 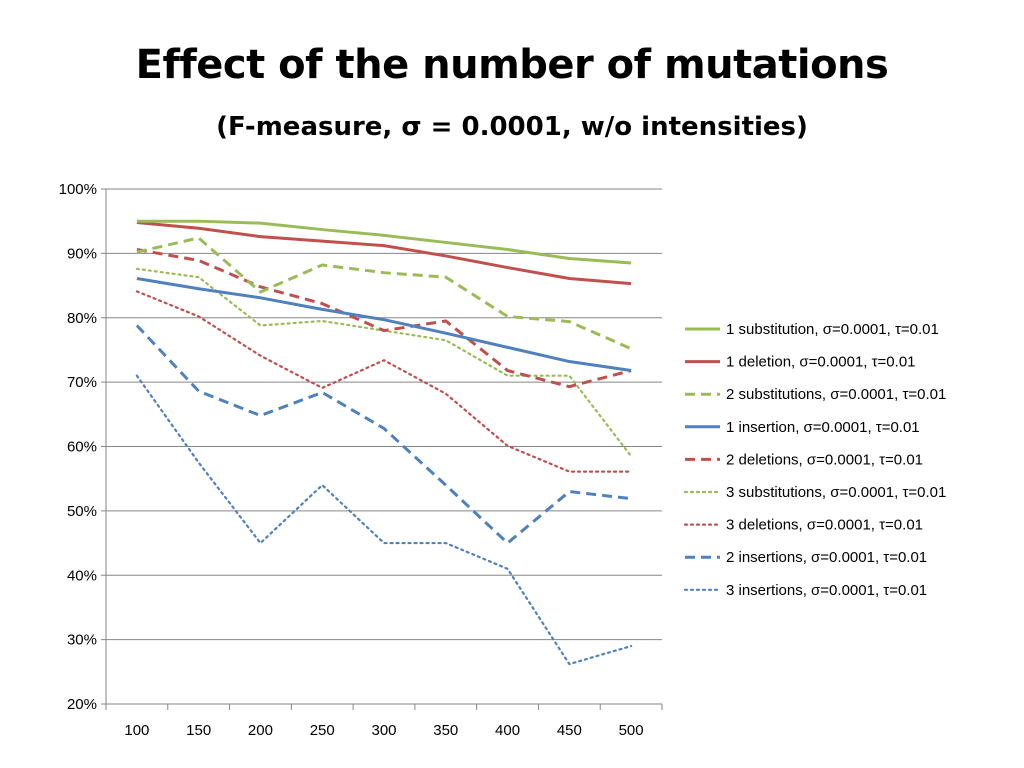 I want to click on legend-label: 1 substitution, σ=0.0001, τ=0.01, so click(x=832, y=329).